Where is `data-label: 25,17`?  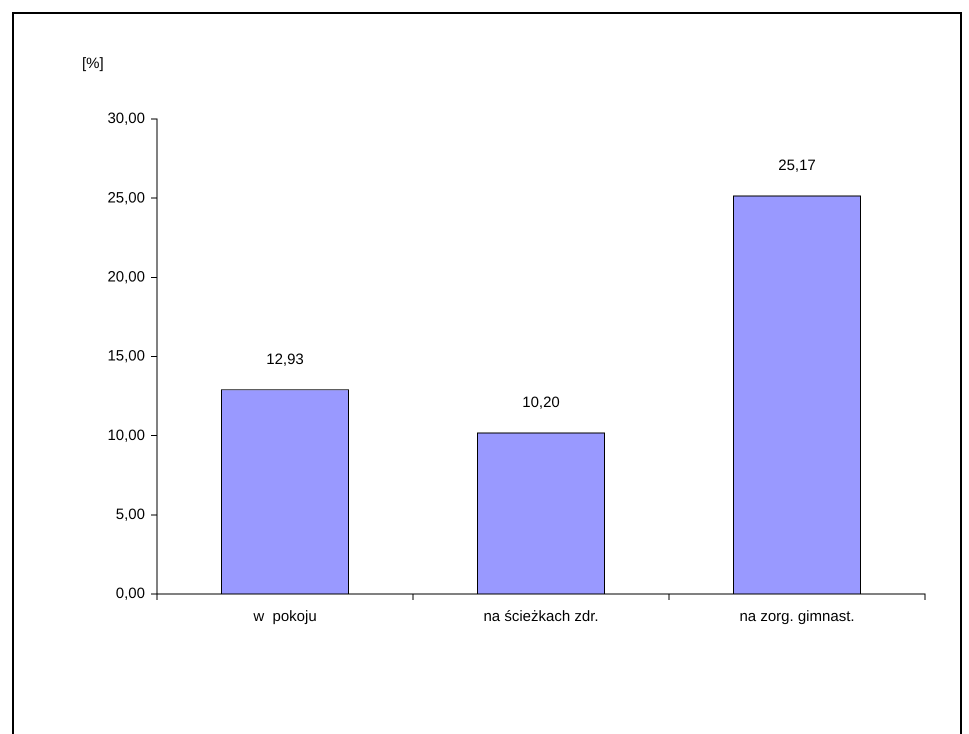 data-label: 25,17 is located at coordinates (797, 165).